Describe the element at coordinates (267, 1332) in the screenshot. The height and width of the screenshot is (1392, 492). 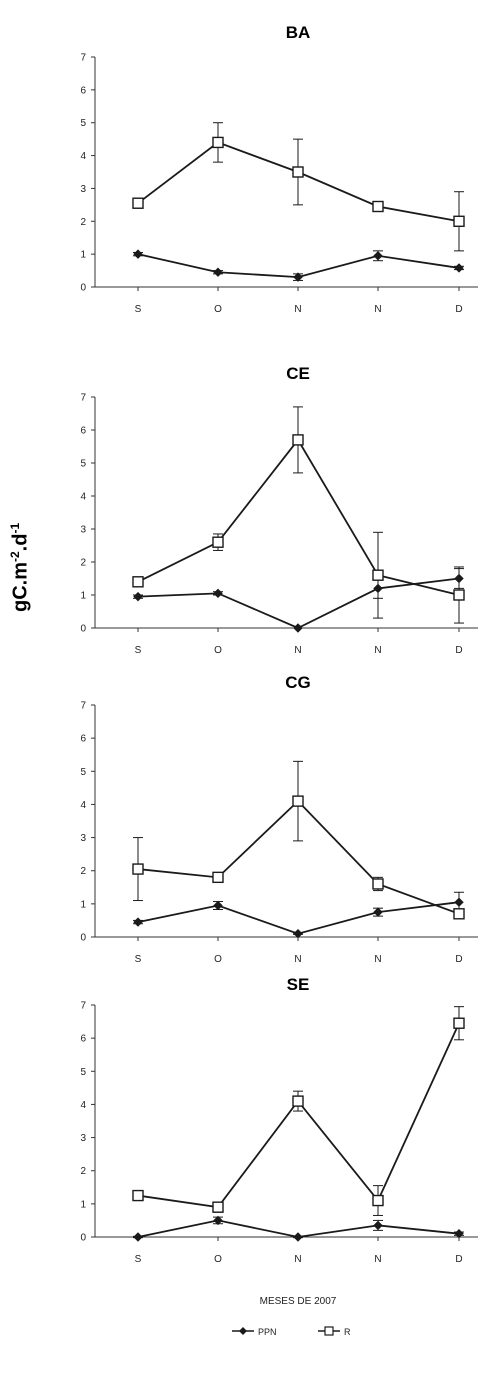
I see `legend-label-ppn: PPN` at that location.